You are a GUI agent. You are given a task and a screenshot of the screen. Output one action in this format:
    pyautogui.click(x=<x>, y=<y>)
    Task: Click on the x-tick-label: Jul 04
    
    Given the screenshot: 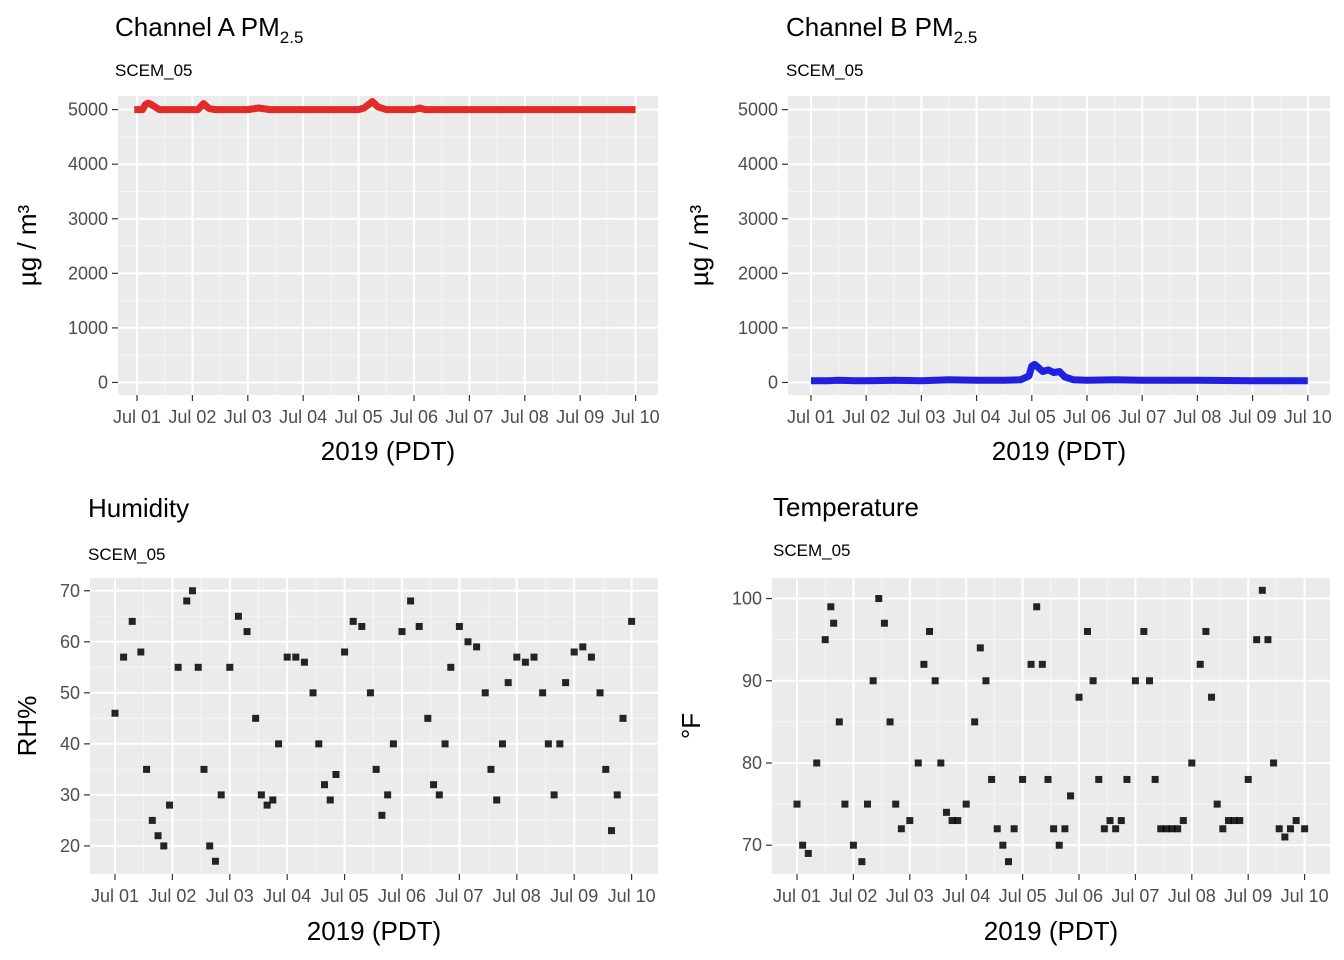 What is the action you would take?
    pyautogui.click(x=966, y=896)
    